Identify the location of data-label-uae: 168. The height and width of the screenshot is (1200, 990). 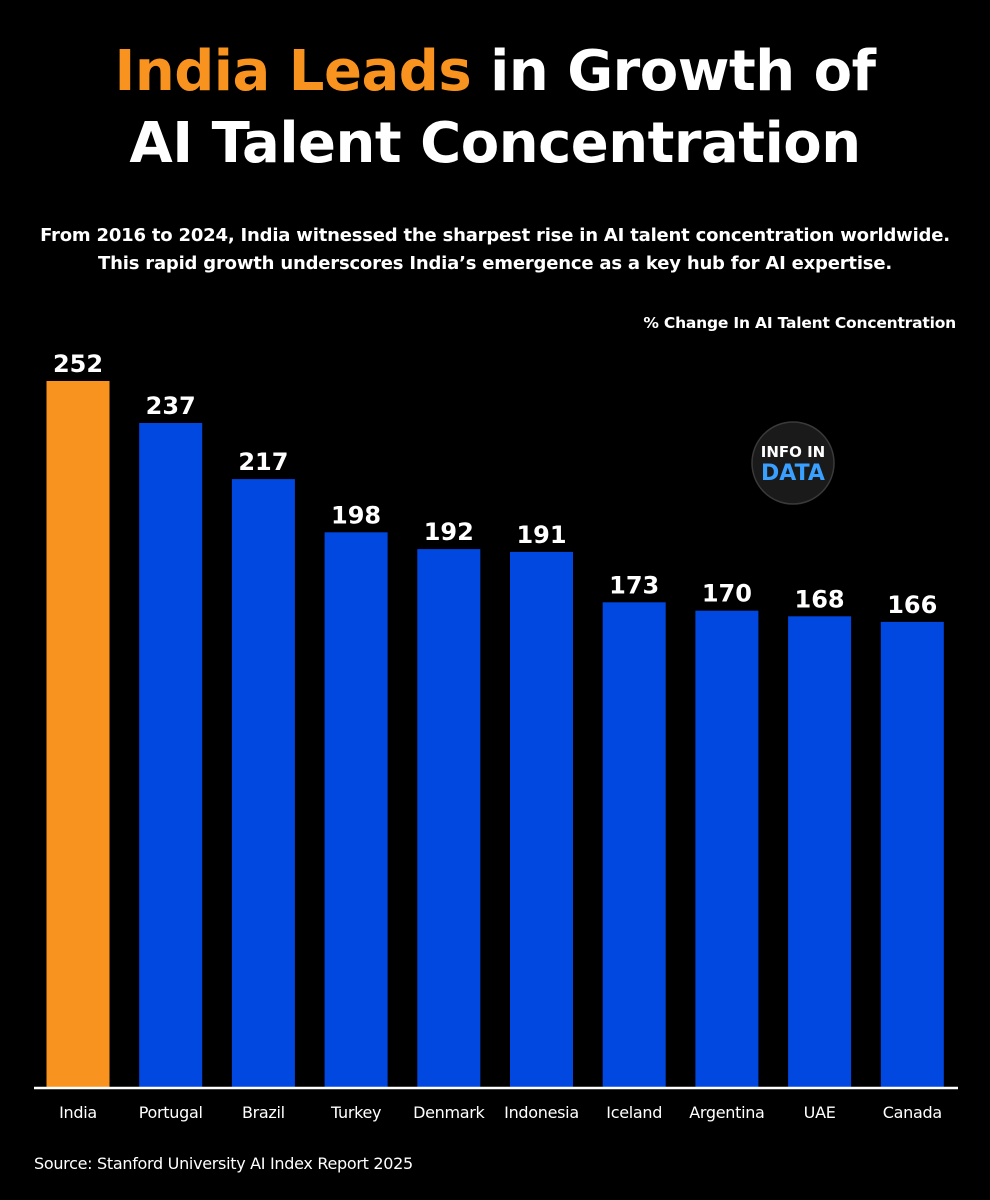
(820, 599).